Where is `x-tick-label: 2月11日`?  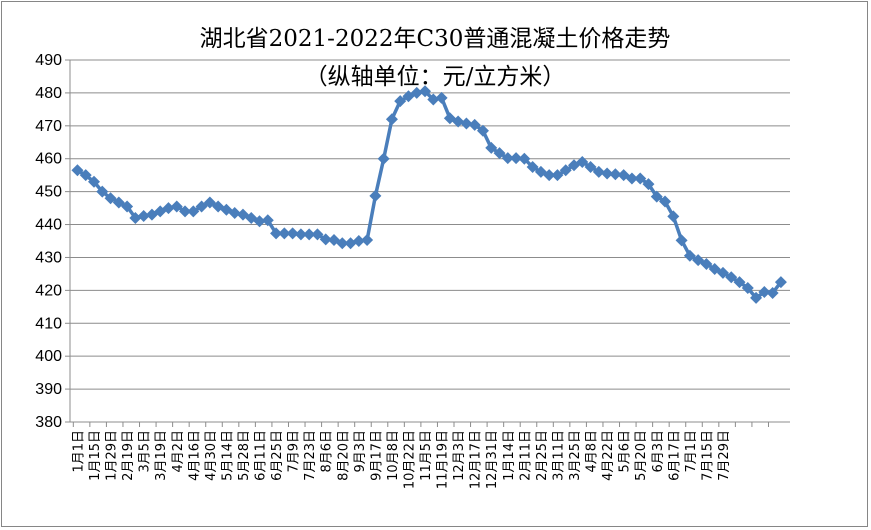
x-tick-label: 2月11日 is located at coordinates (525, 455).